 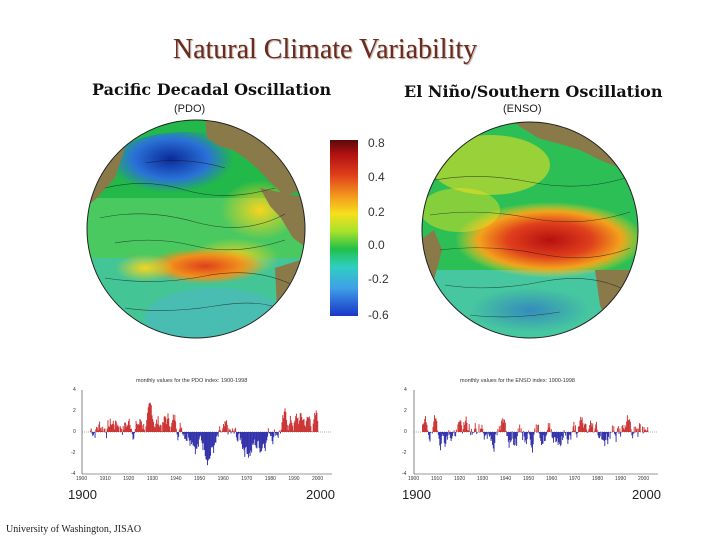 I want to click on pdo-title: Pacific Decadal Oscillation, so click(x=212, y=89).